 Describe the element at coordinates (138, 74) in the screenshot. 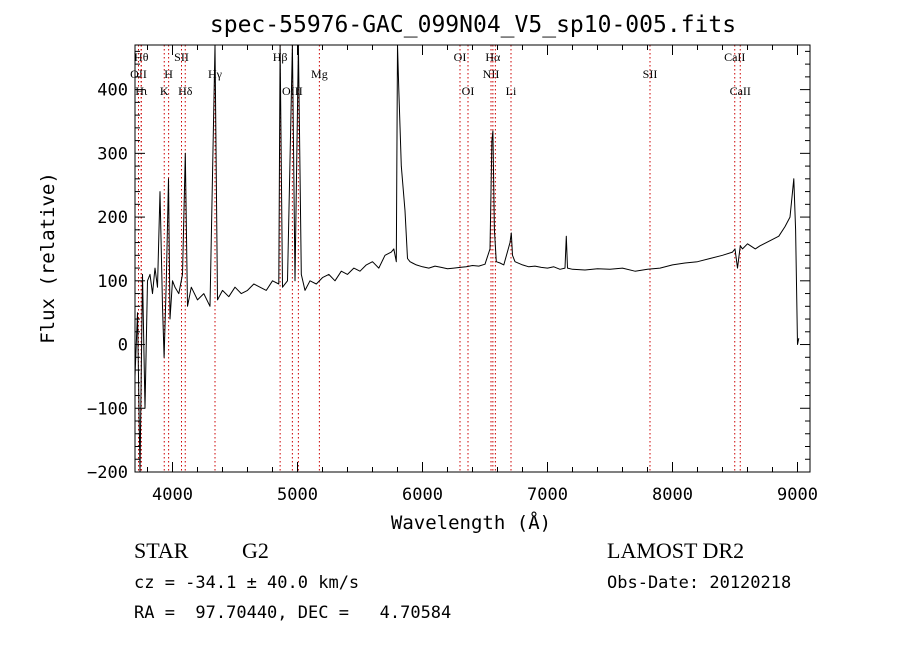

I see `line-marker-label: OII` at that location.